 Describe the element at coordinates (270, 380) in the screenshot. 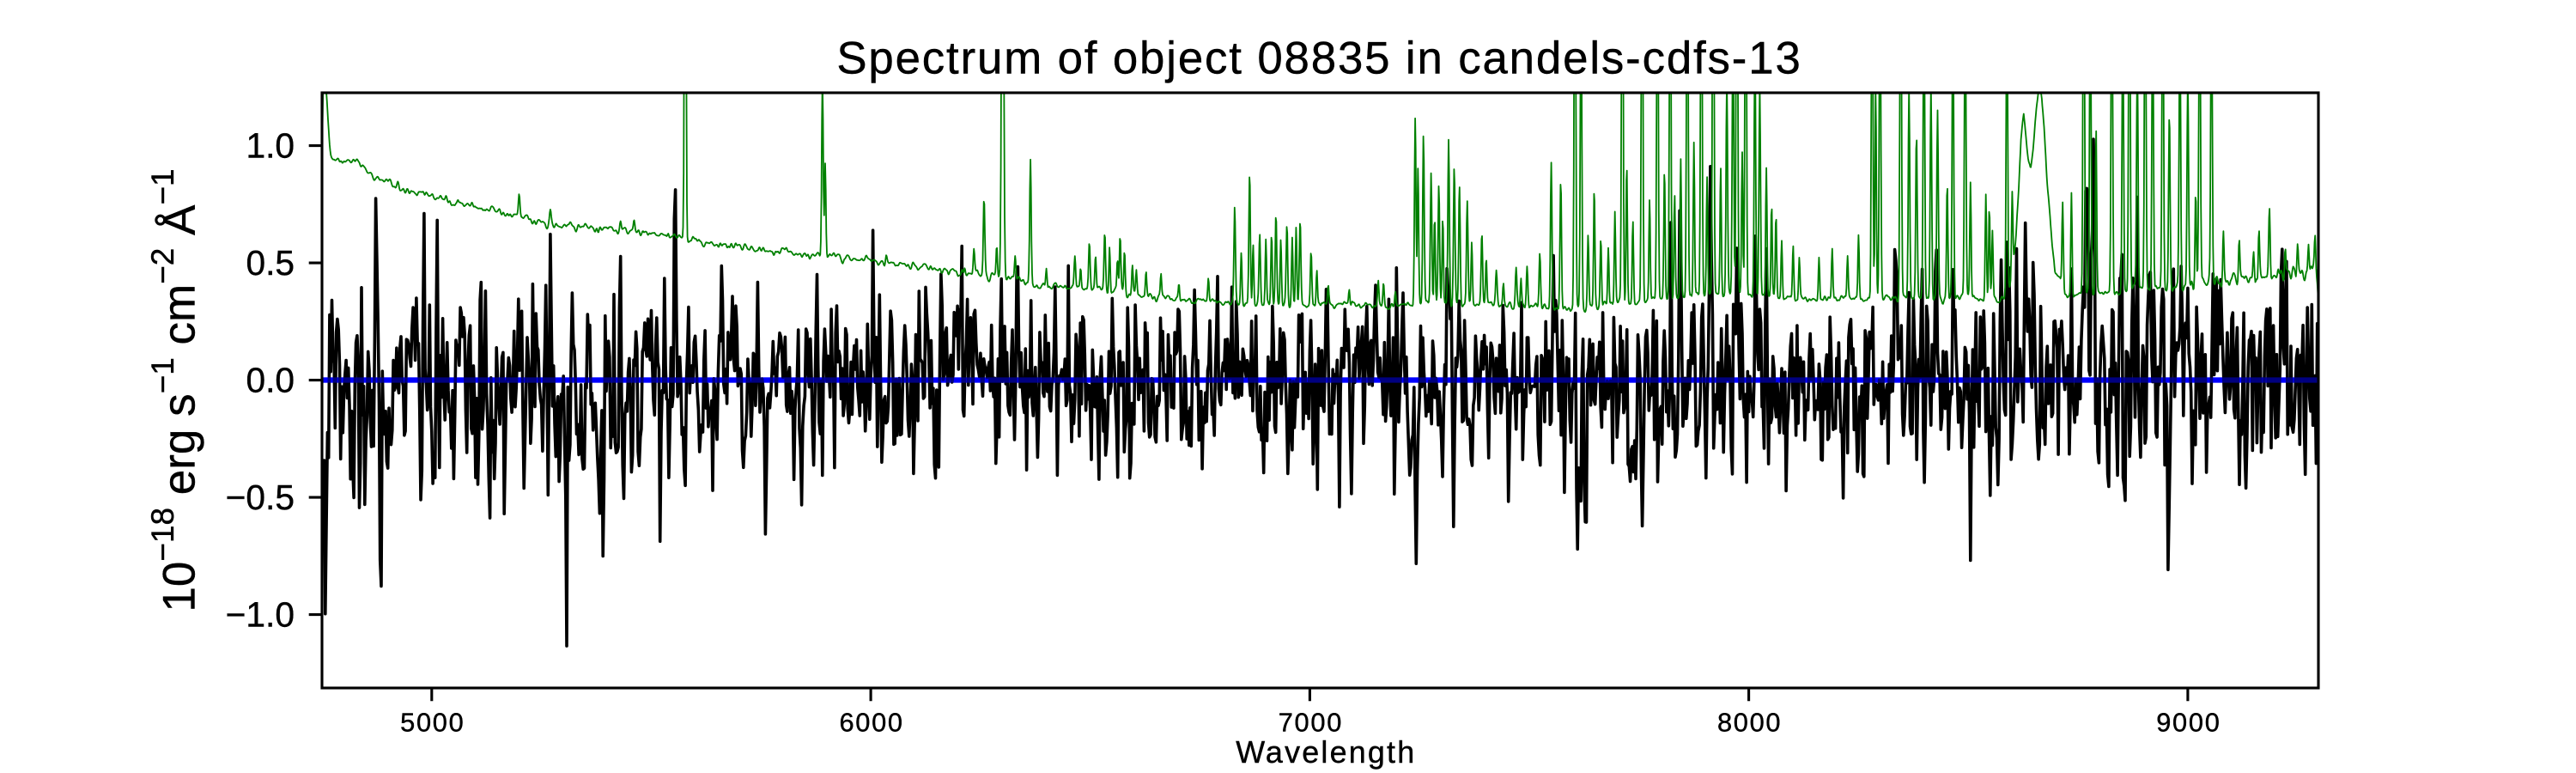

I see `svg-text: 0.0` at that location.